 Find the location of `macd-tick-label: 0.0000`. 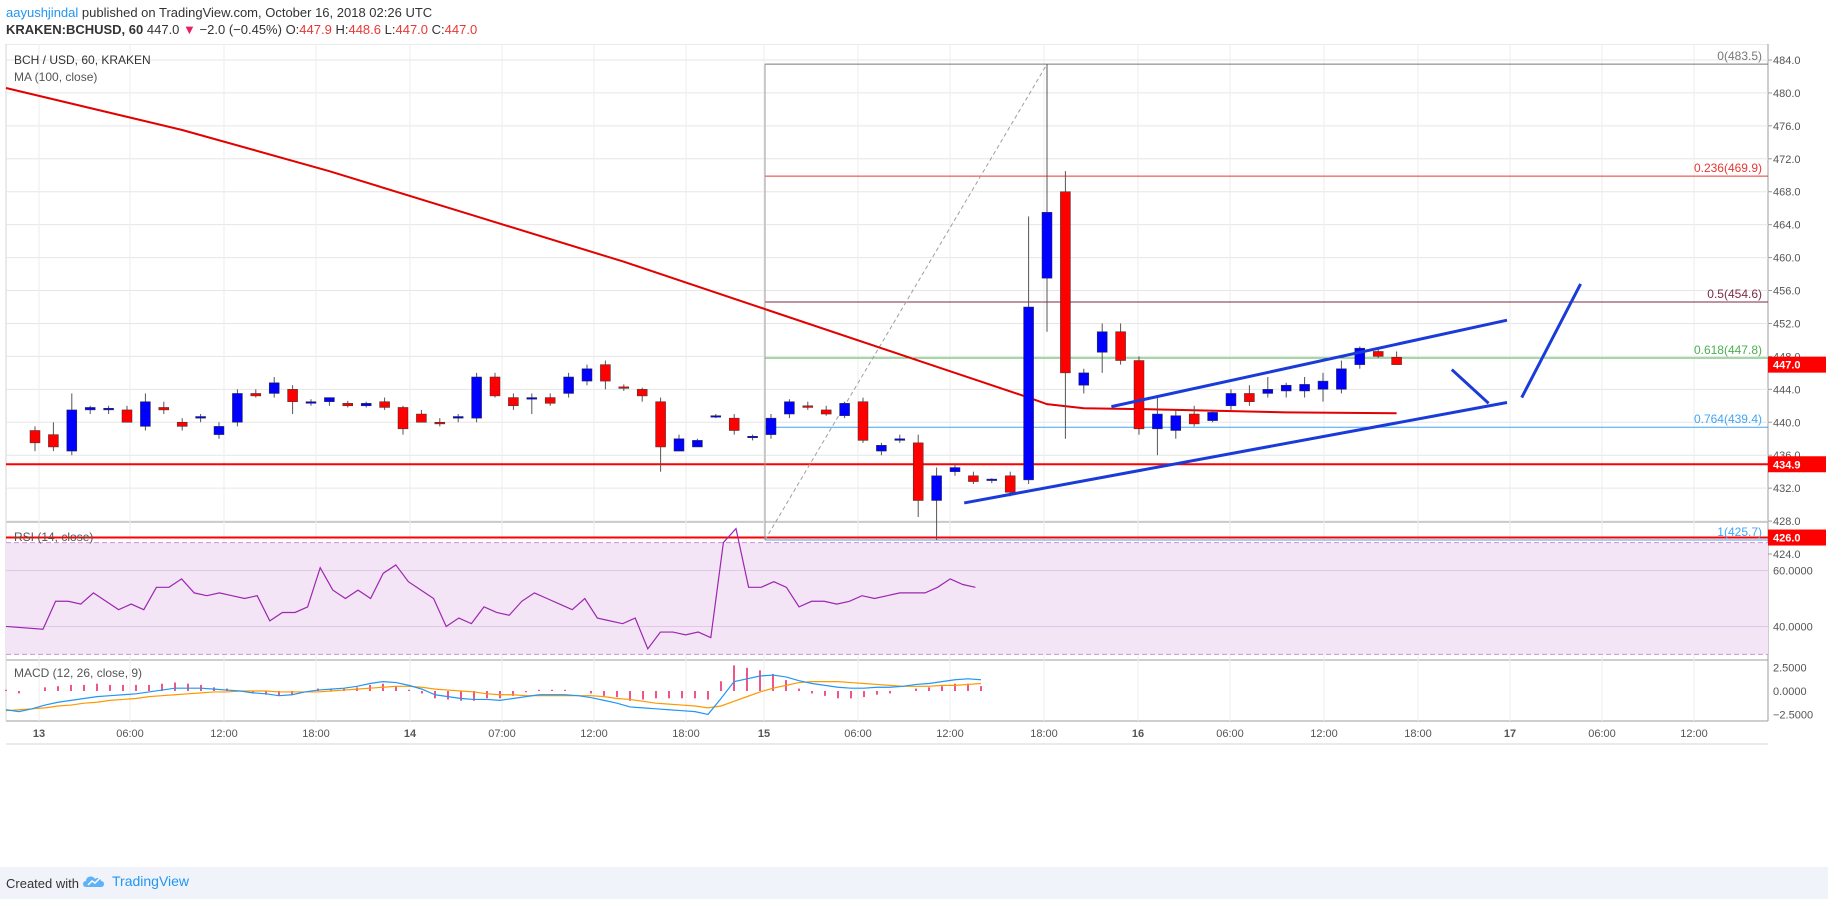

macd-tick-label: 0.0000 is located at coordinates (1790, 692).